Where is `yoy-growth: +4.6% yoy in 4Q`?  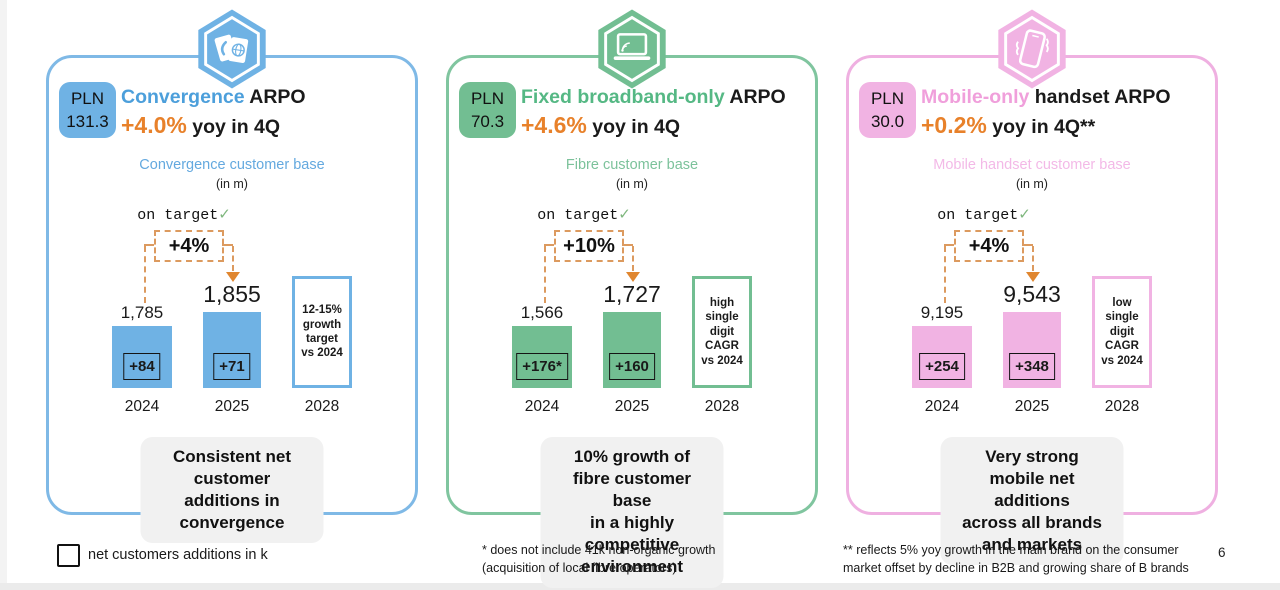
yoy-growth: +4.6% yoy in 4Q is located at coordinates (601, 125).